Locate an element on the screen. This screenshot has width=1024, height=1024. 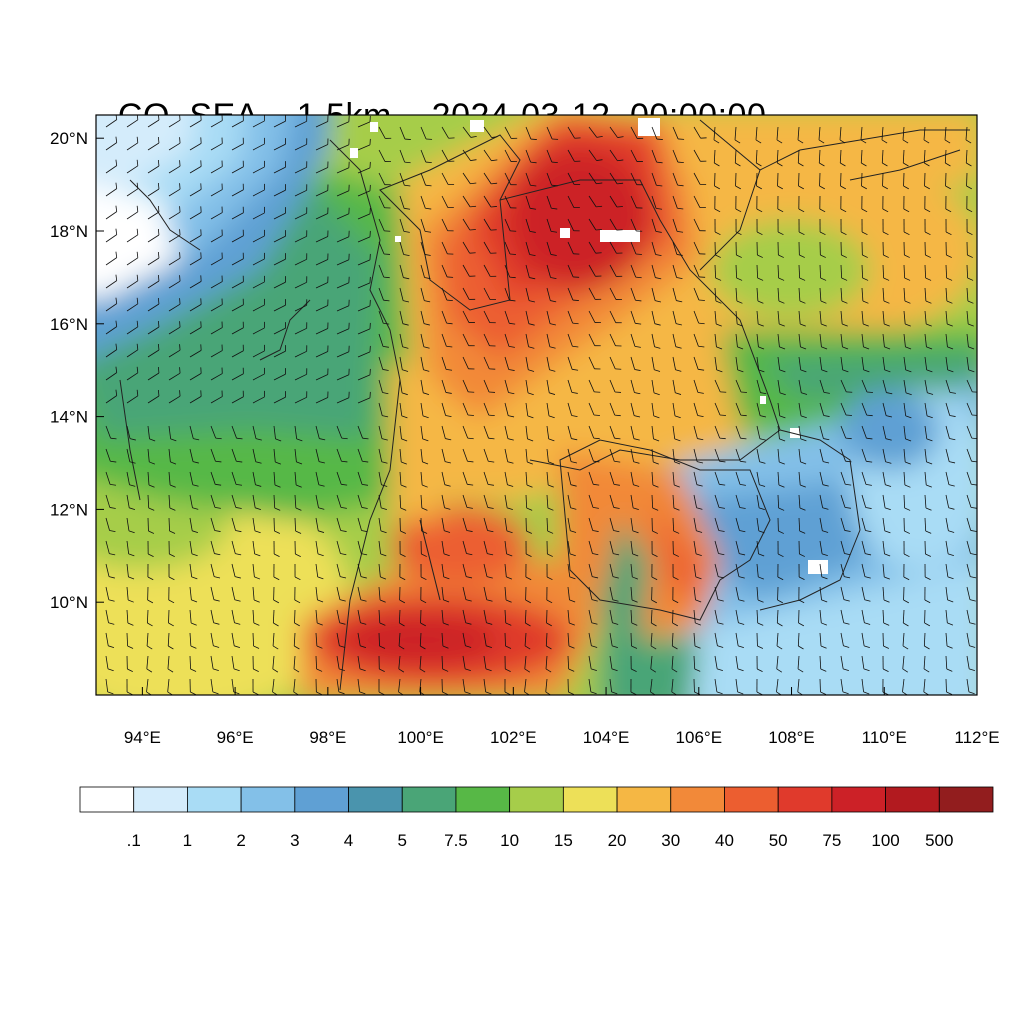
colorbar-label: 30 is located at coordinates (670, 840).